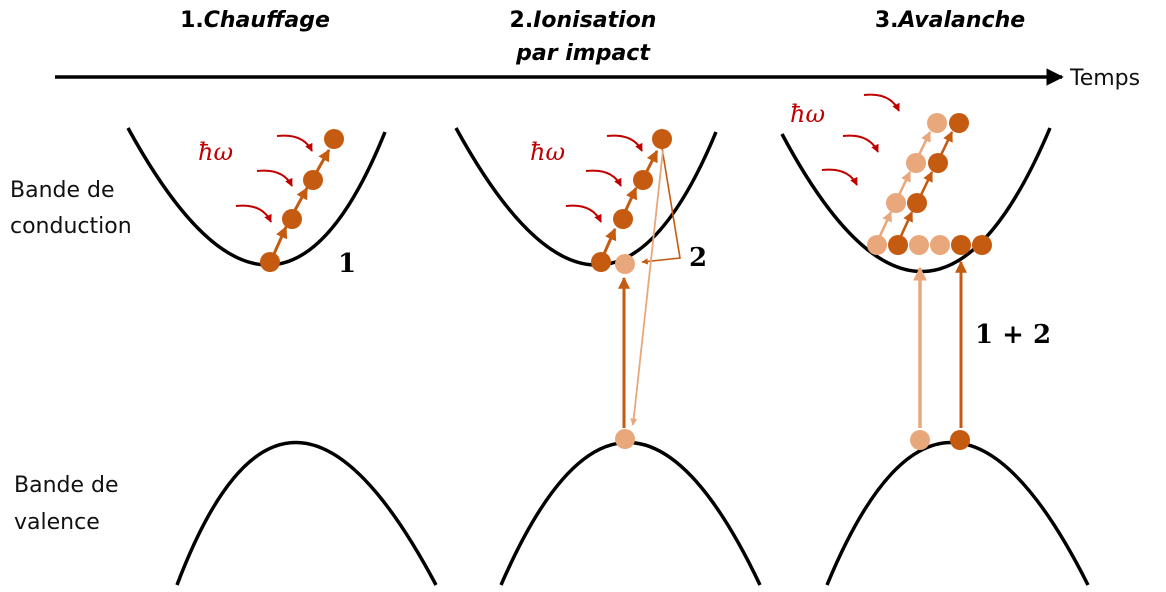 The height and width of the screenshot is (592, 1166). What do you see at coordinates (807, 114) in the screenshot?
I see `stage-3-photon-label: ħω` at bounding box center [807, 114].